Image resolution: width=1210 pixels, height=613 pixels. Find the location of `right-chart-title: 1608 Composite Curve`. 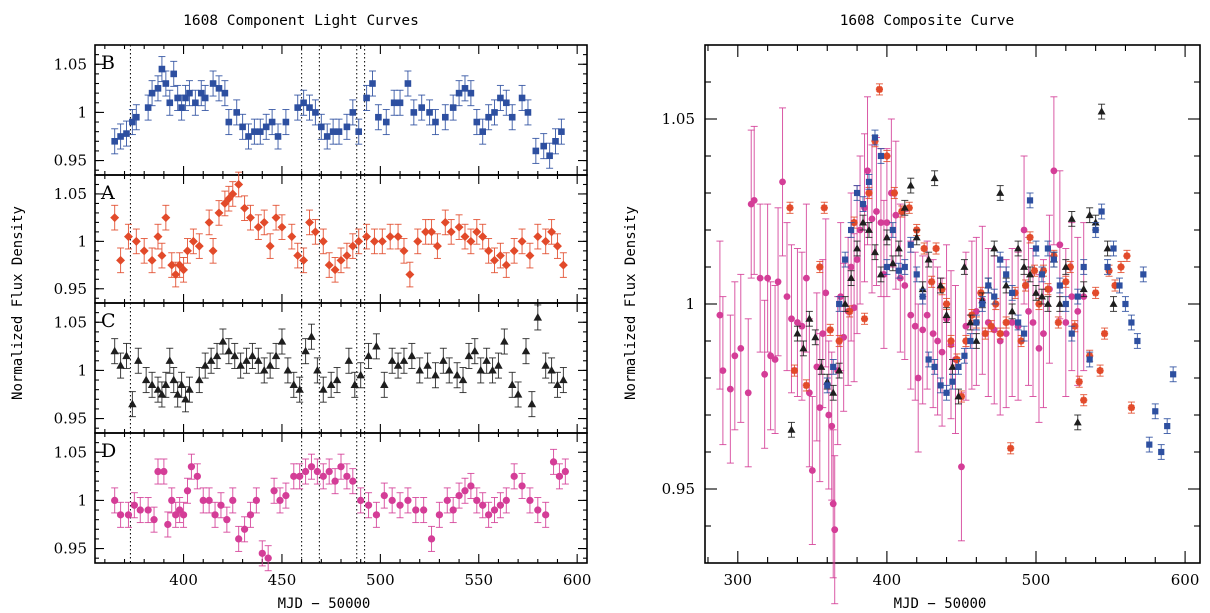

right-chart-title: 1608 Composite Curve is located at coordinates (927, 21).